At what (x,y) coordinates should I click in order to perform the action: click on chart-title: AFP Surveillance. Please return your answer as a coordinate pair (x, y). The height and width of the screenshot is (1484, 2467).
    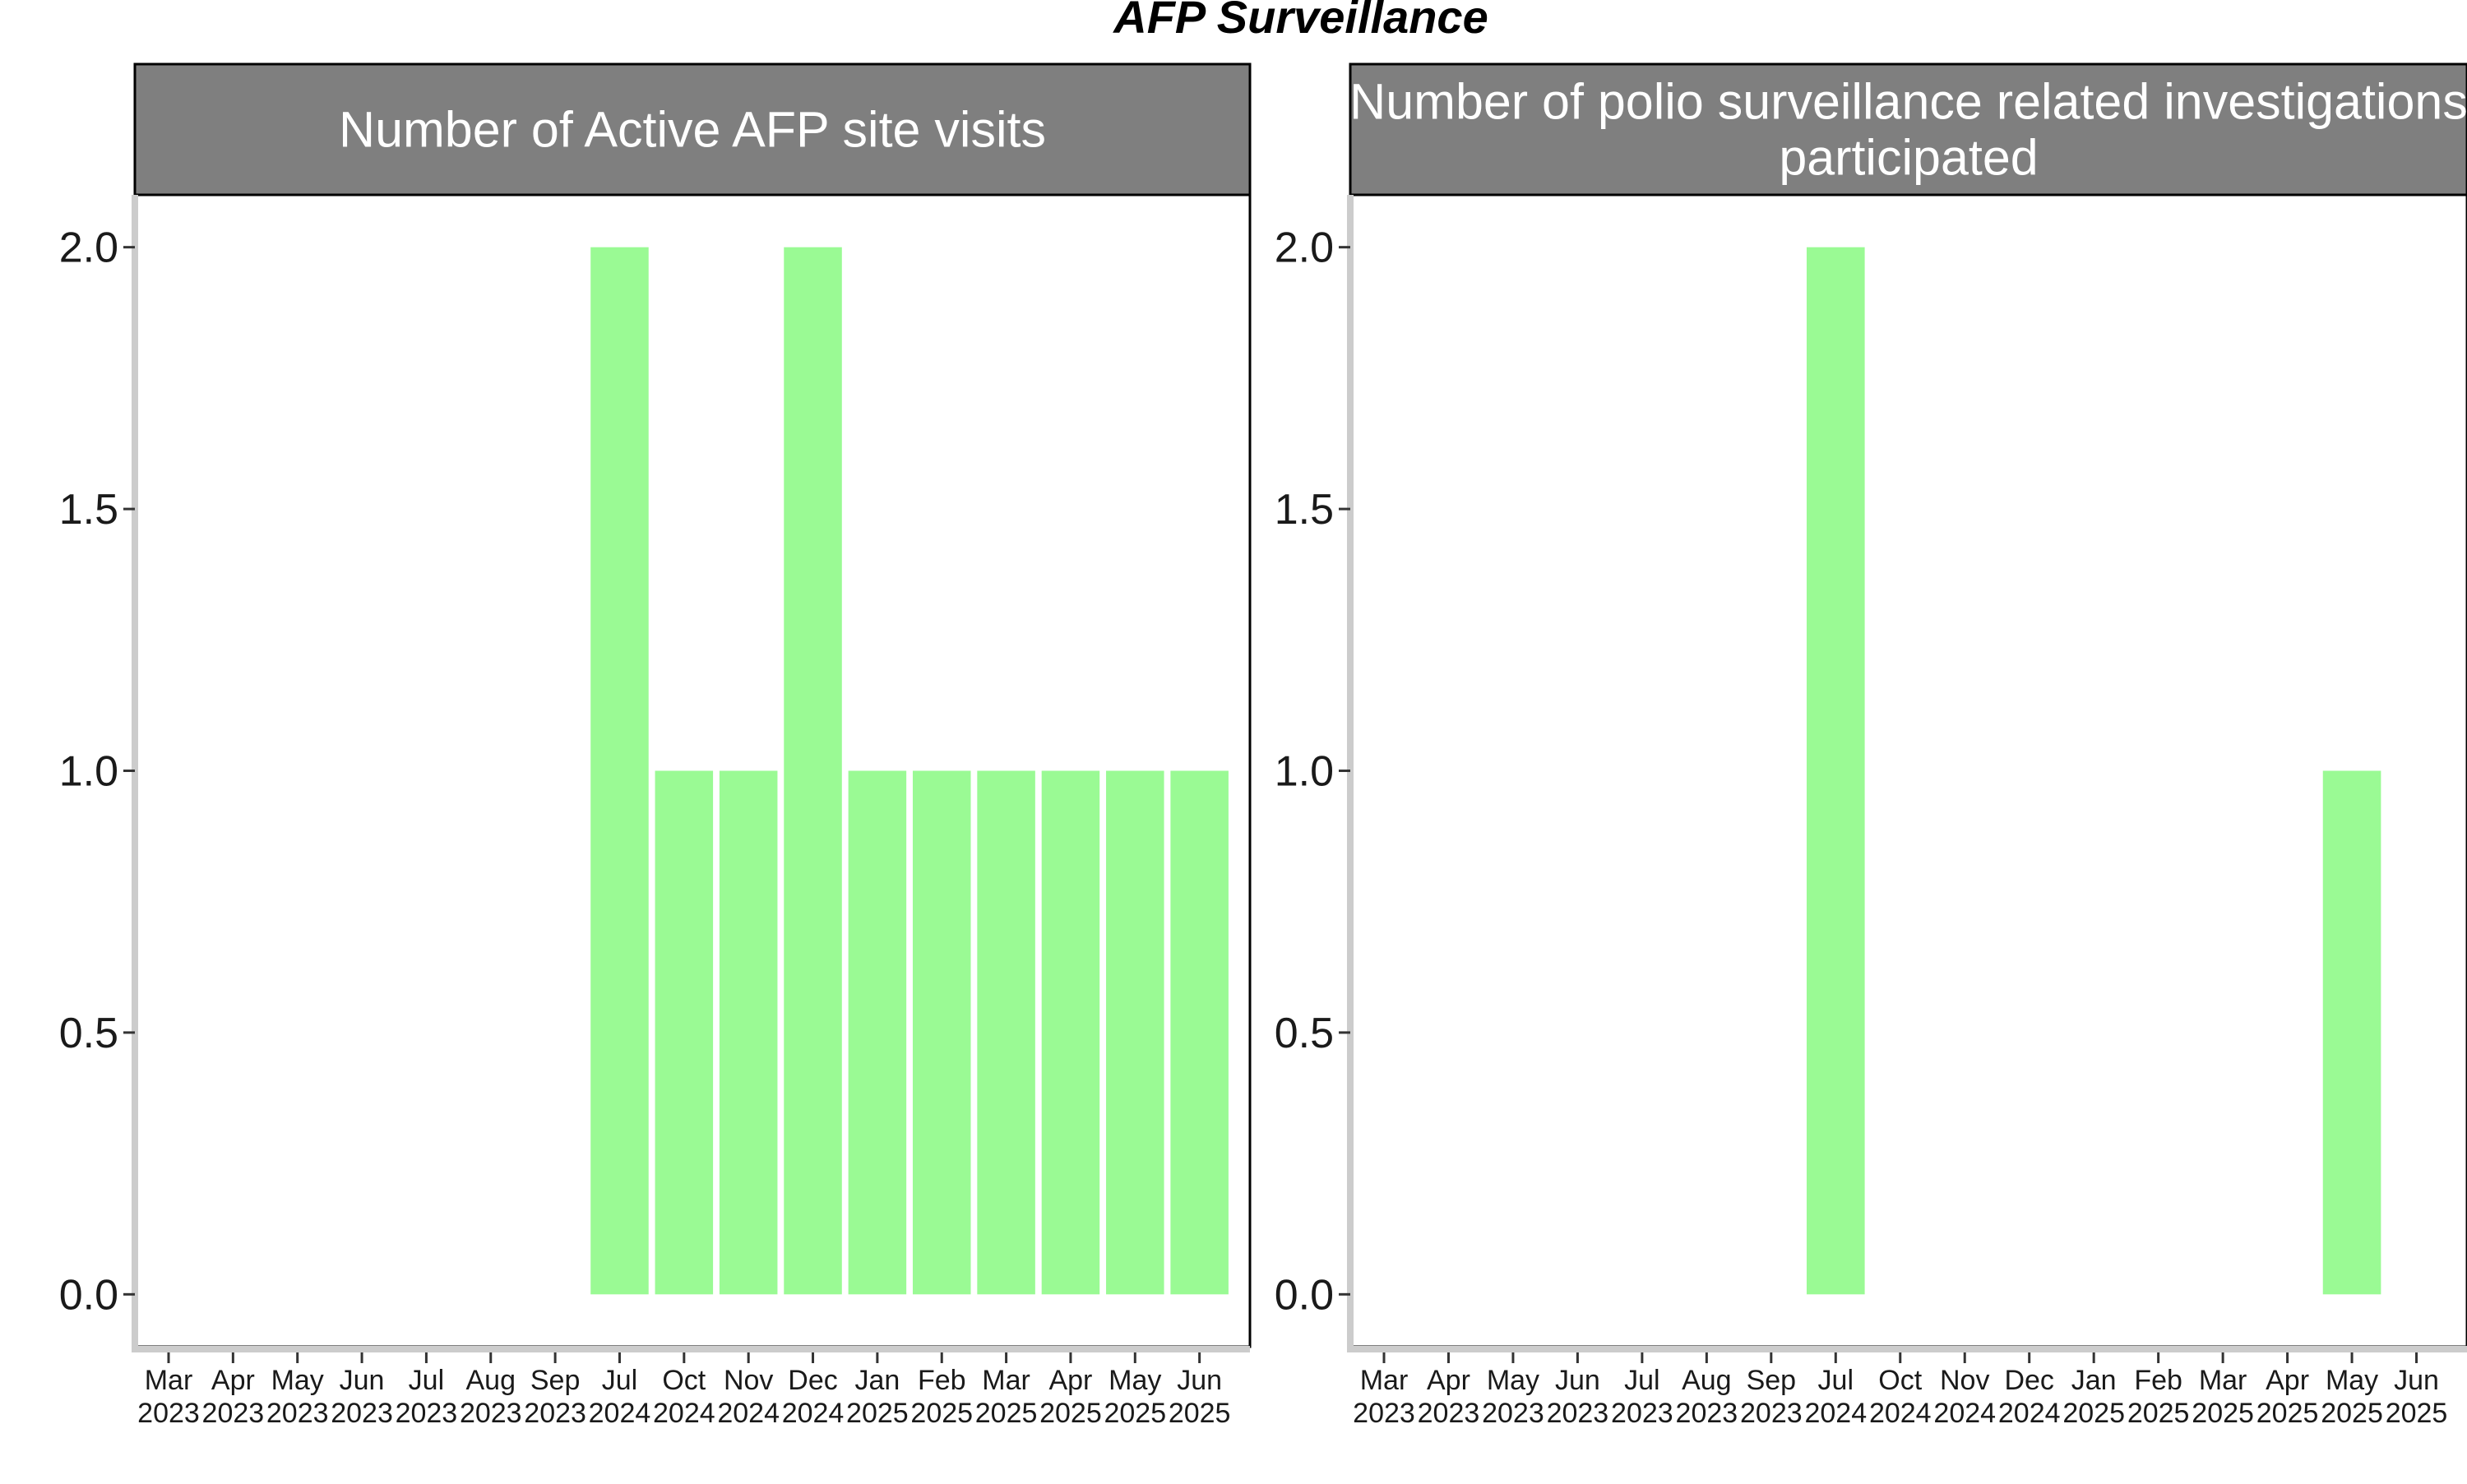
    Looking at the image, I should click on (1300, 22).